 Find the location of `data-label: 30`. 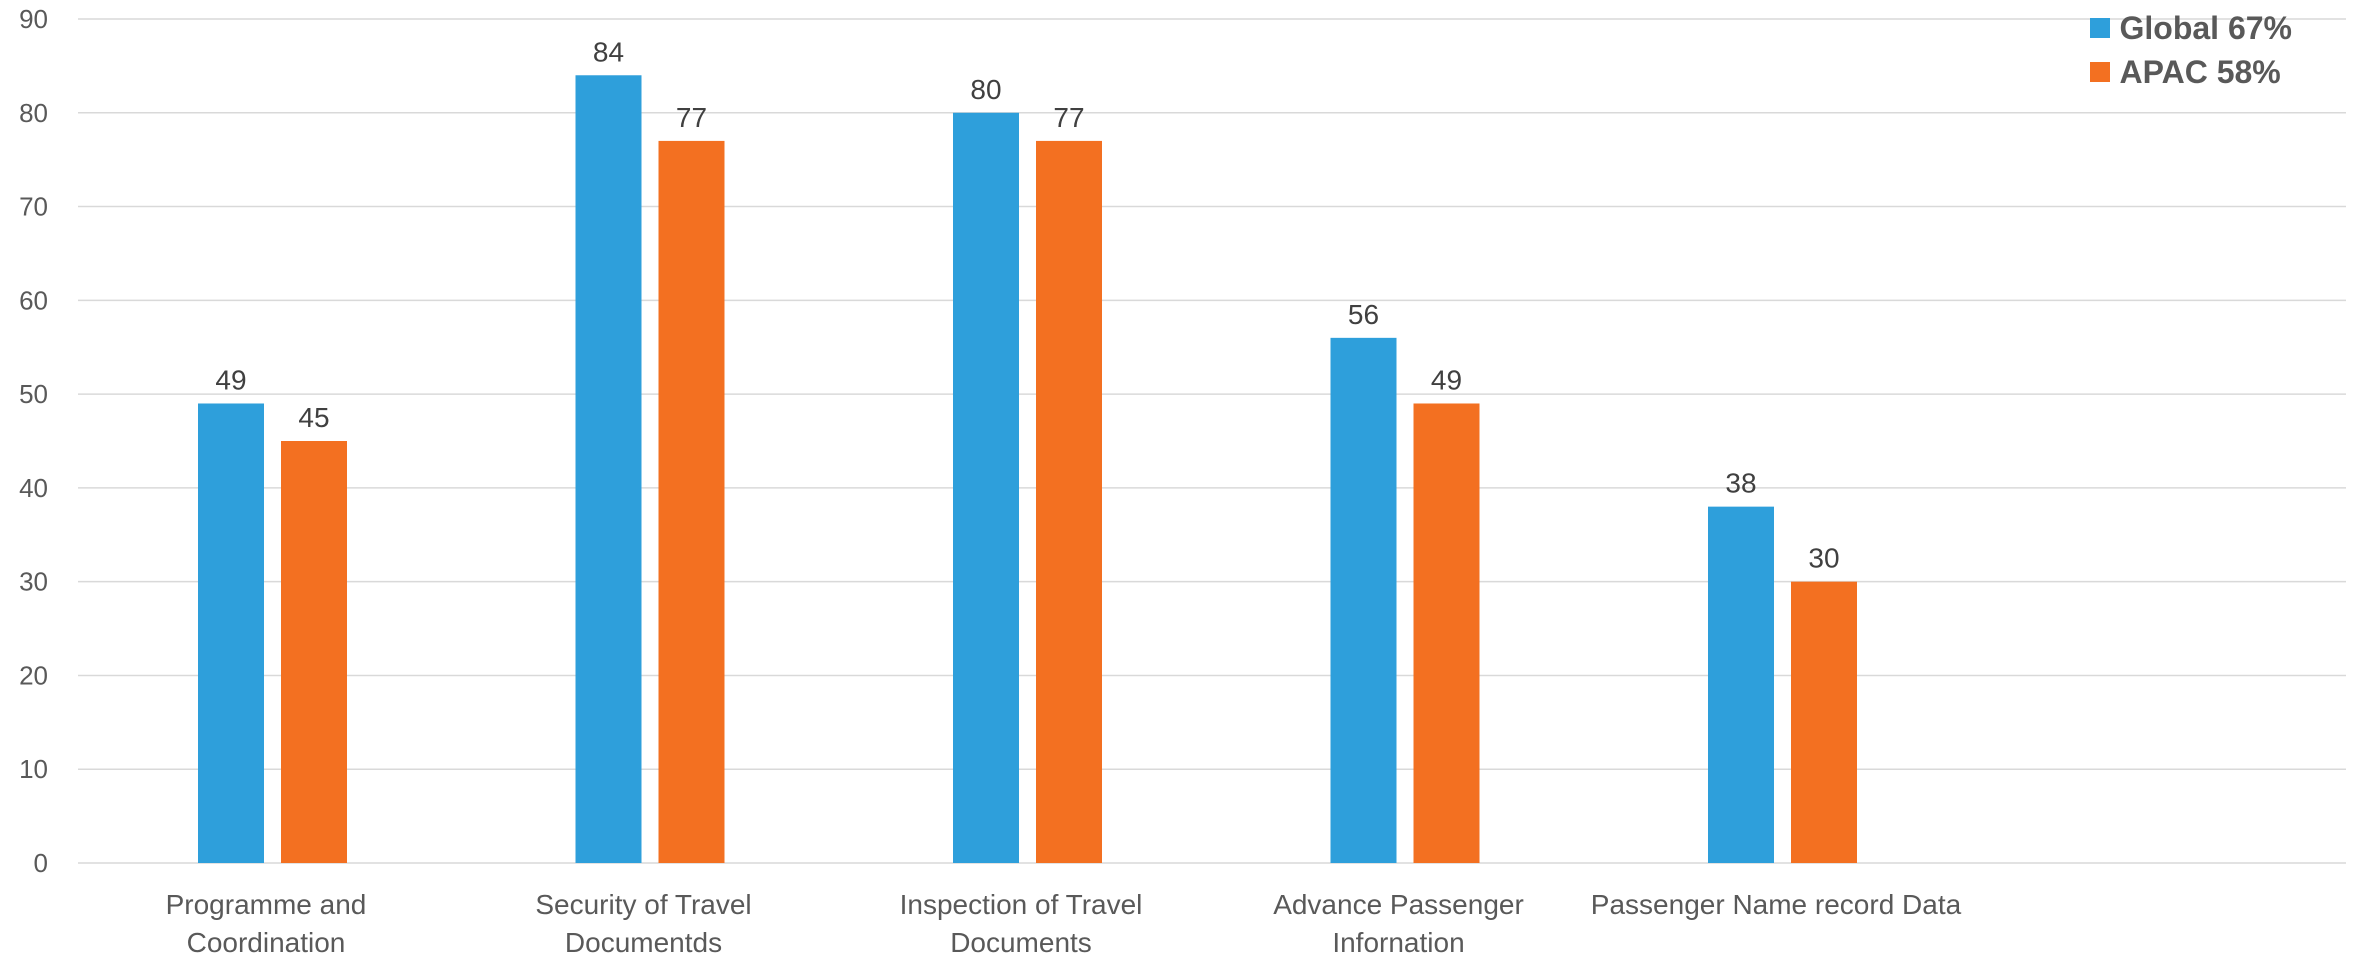

data-label: 30 is located at coordinates (1823, 558).